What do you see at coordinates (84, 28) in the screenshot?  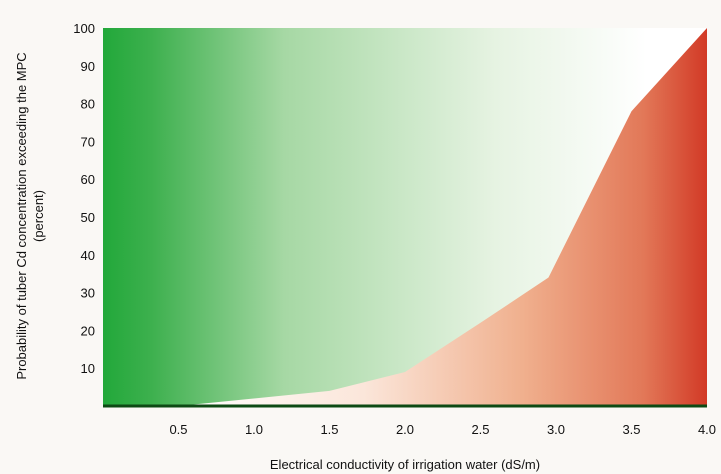 I see `y-tick-label: 100` at bounding box center [84, 28].